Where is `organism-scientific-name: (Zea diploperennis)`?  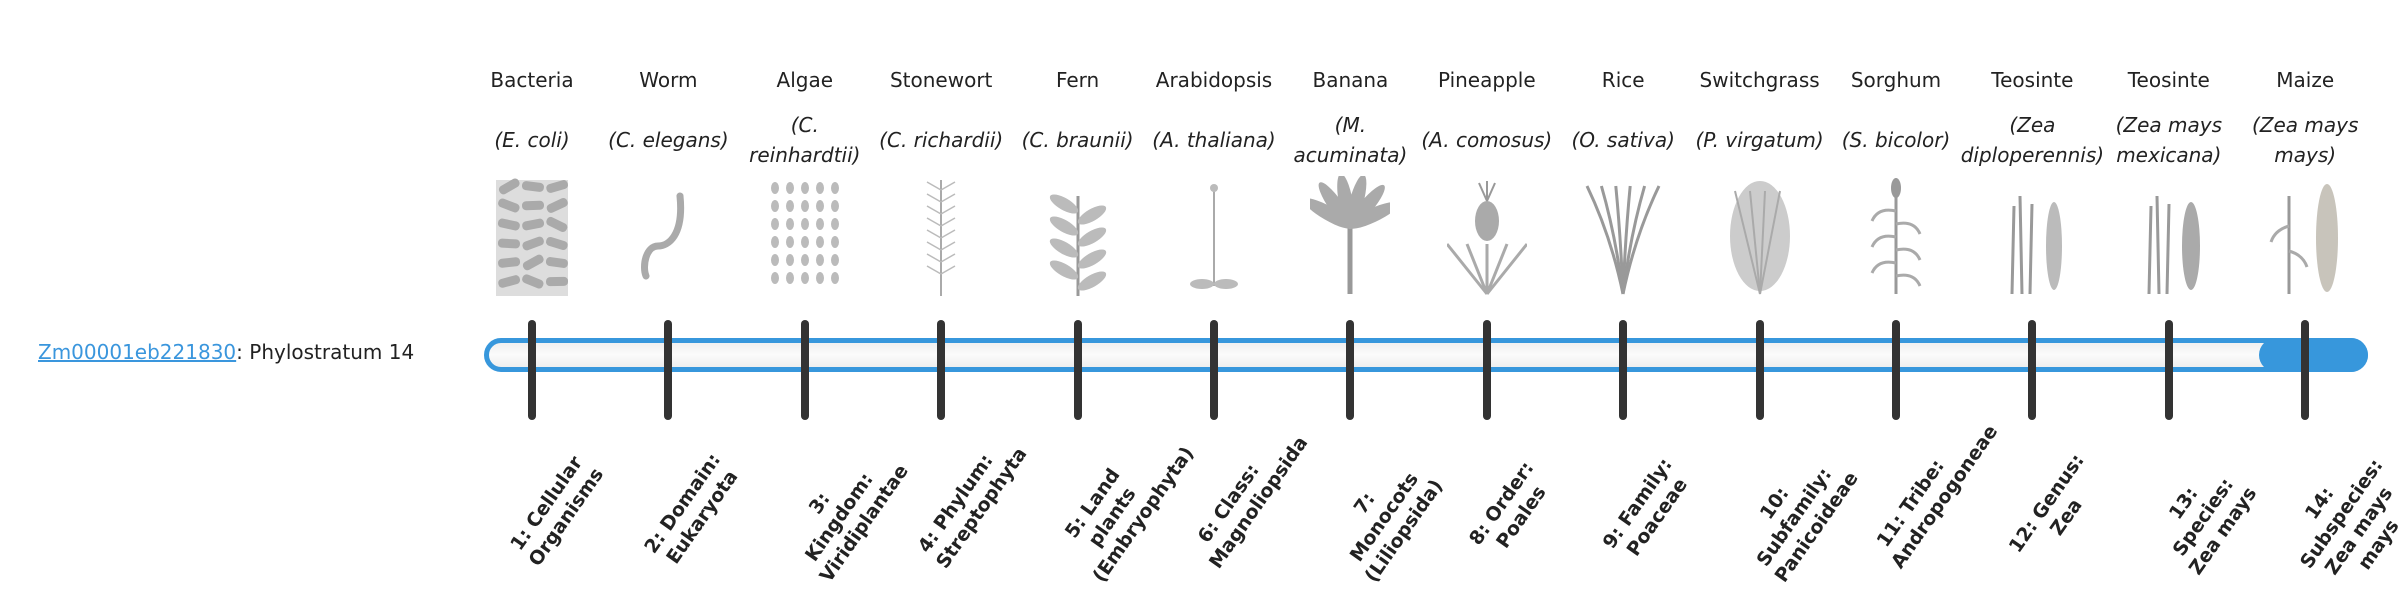 organism-scientific-name: (Zea diploperennis) is located at coordinates (2032, 140).